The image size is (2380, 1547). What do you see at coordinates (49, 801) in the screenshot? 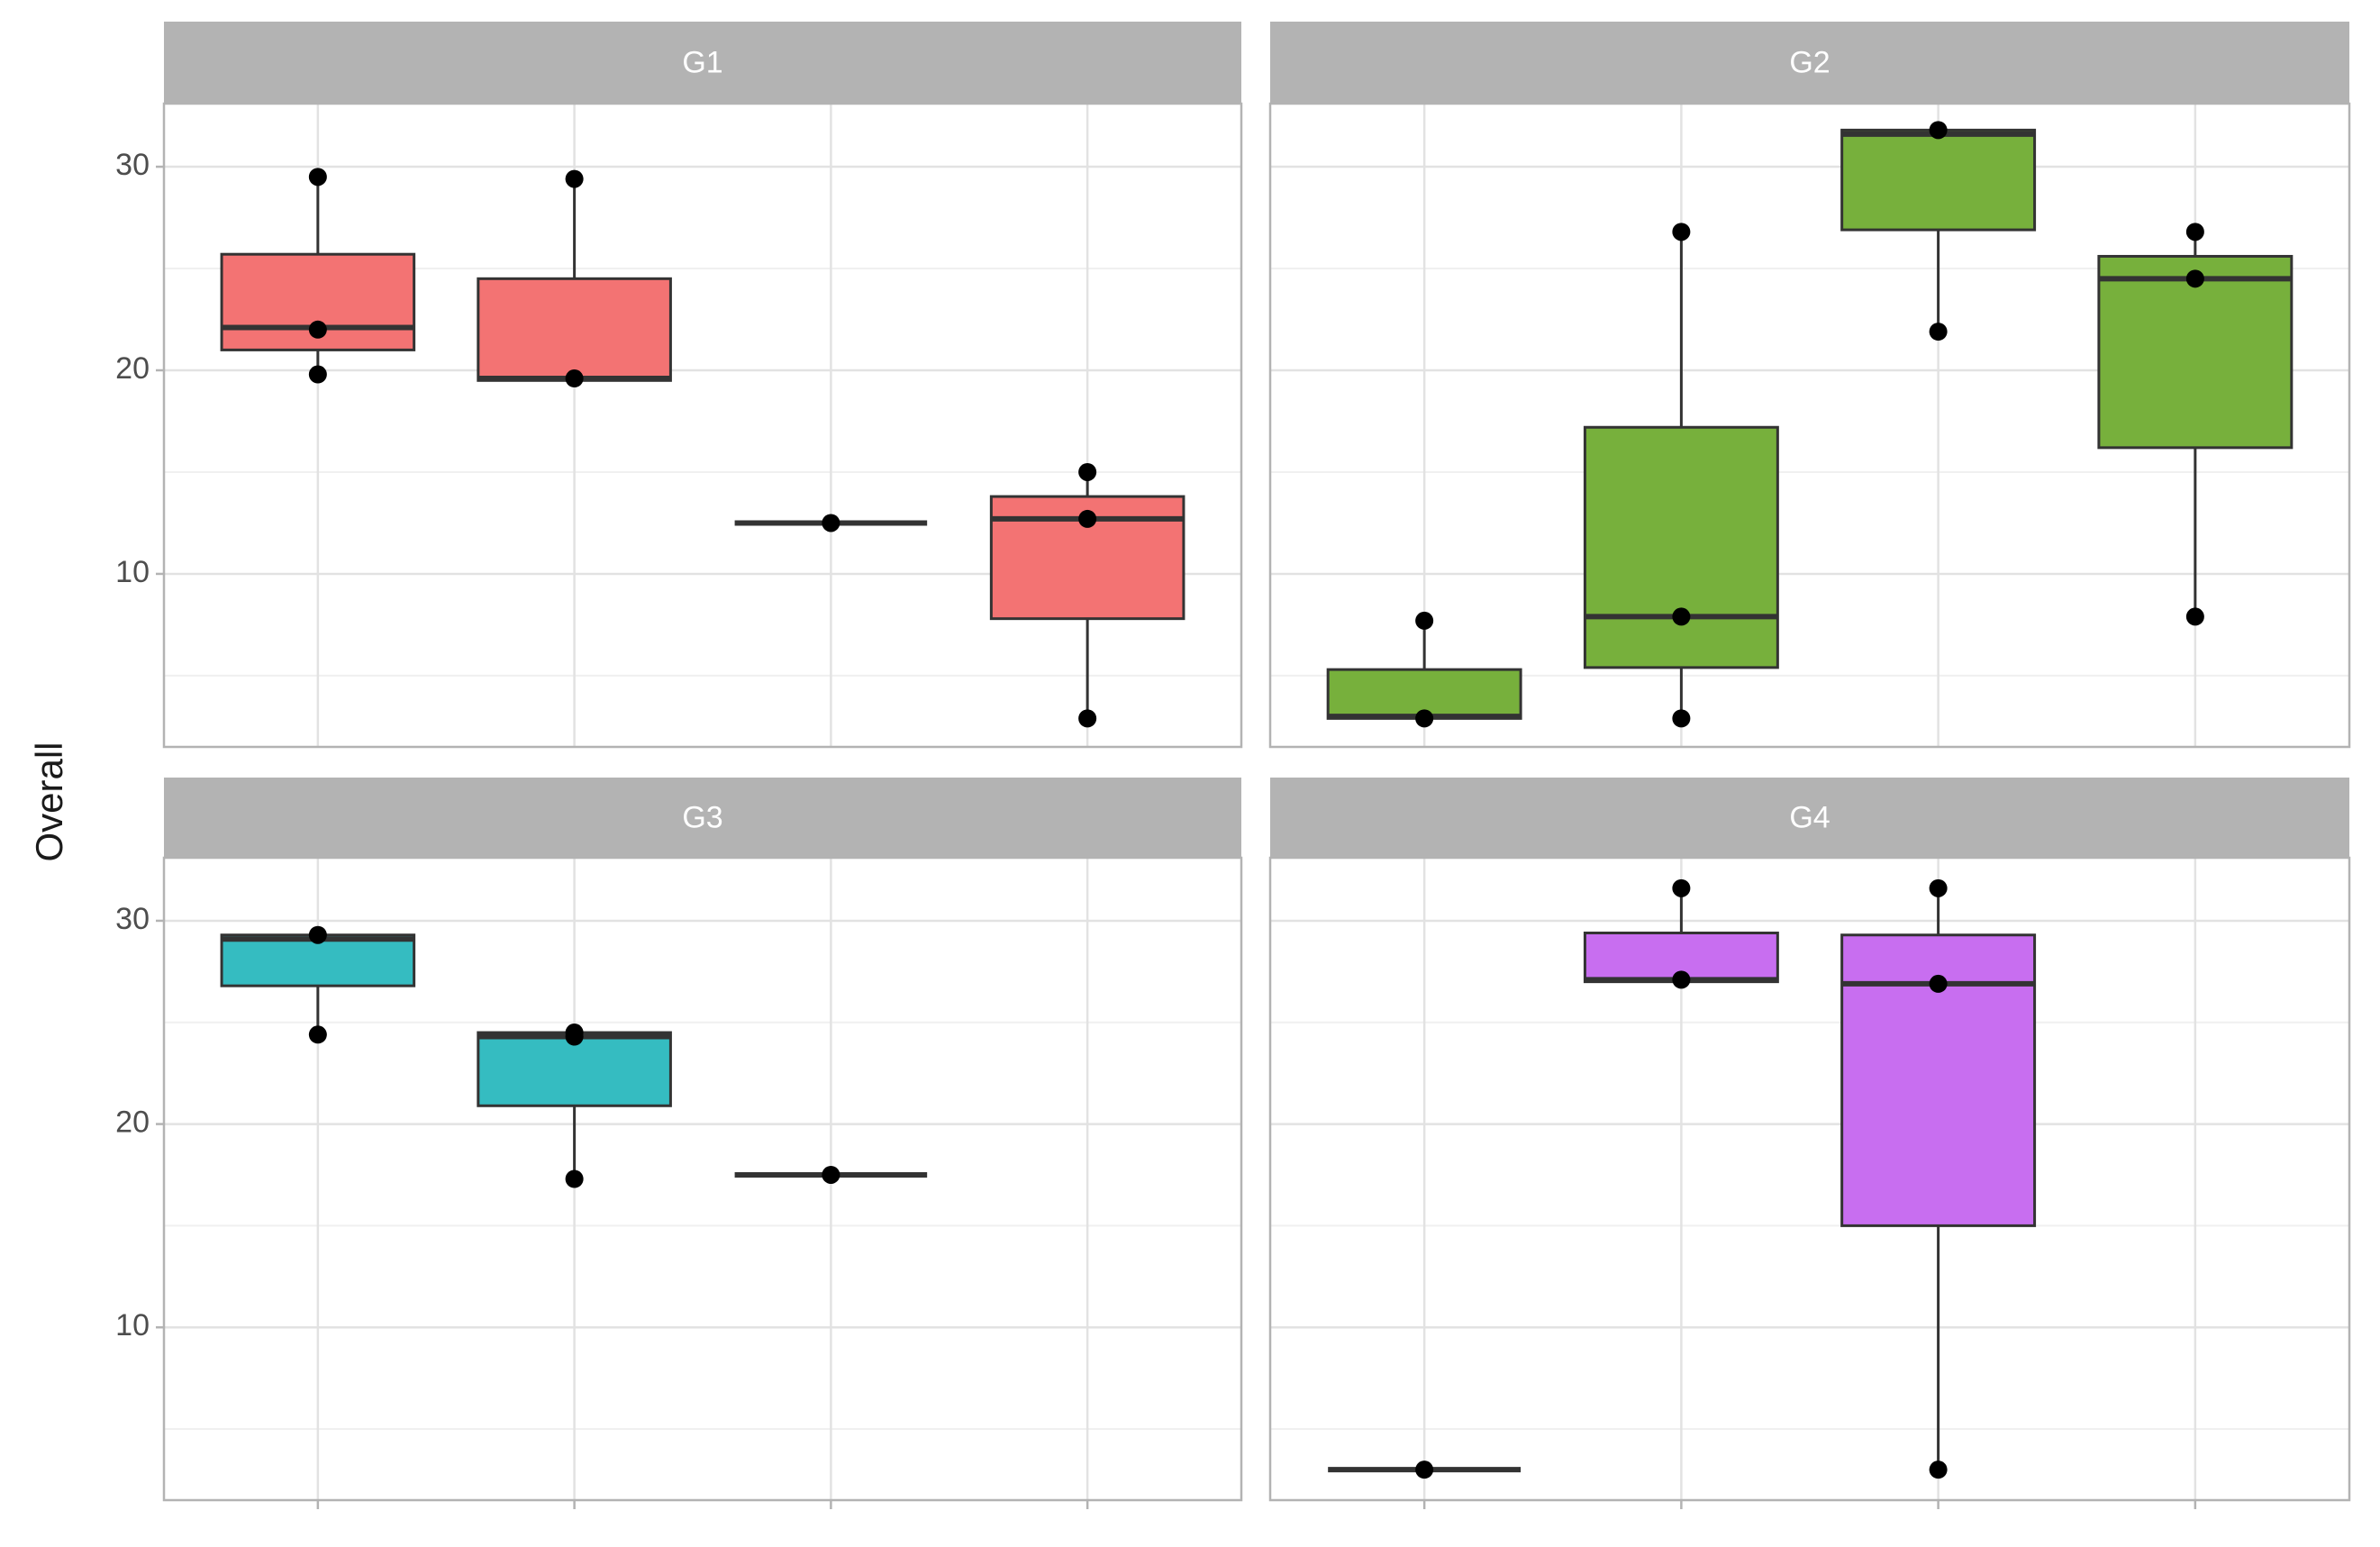
I see `y-axis-label: Overall` at bounding box center [49, 801].